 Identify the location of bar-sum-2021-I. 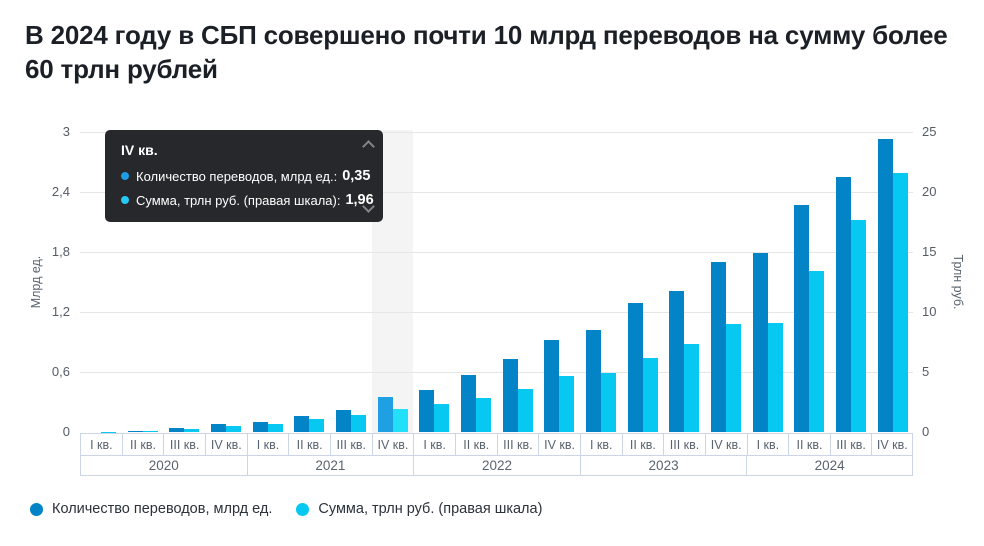
(275, 428).